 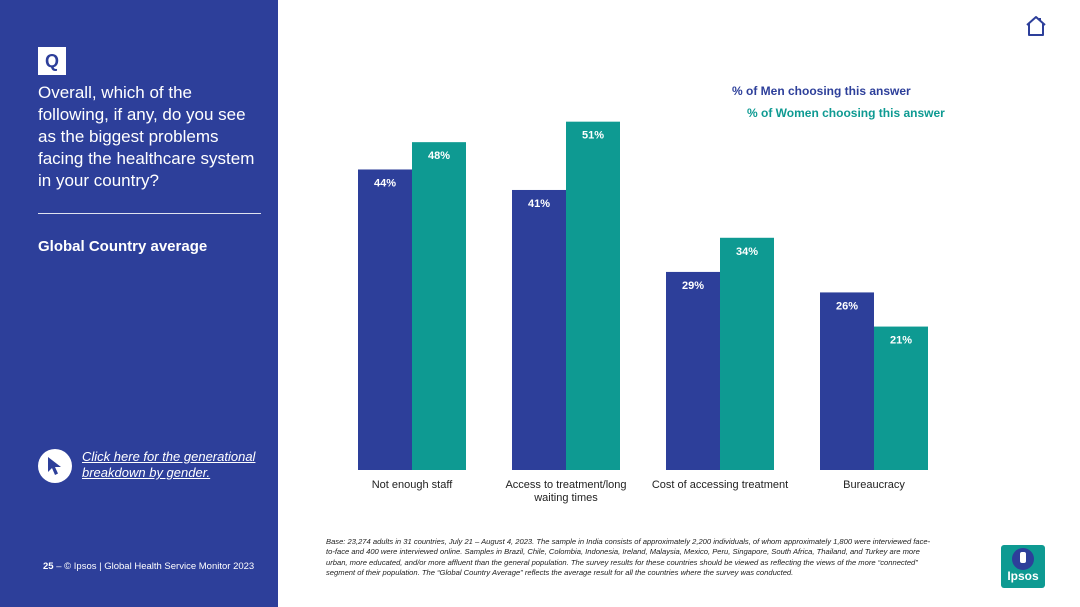 I want to click on category-label-1: Access to treatment/long waiting times, so click(x=565, y=491).